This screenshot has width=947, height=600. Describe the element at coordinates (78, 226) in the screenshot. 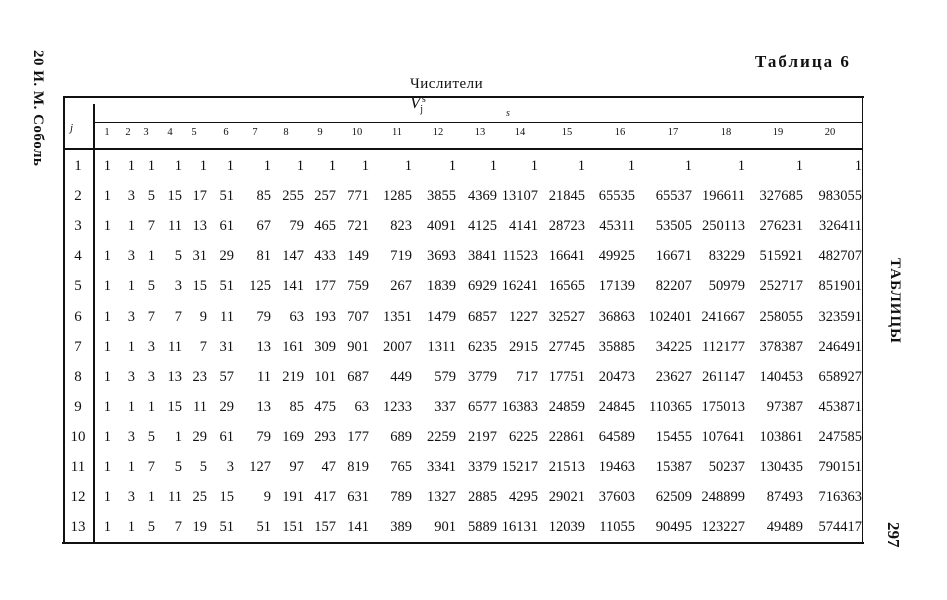

I see `row-label-j: 3` at that location.